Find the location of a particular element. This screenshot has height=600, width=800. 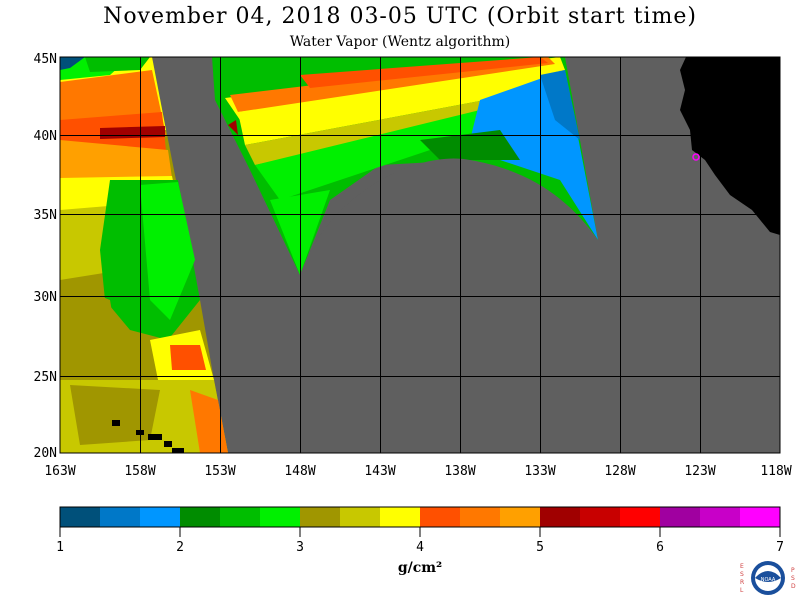

page-subtitle: Water Vapor (Wentz algorithm) is located at coordinates (400, 42).